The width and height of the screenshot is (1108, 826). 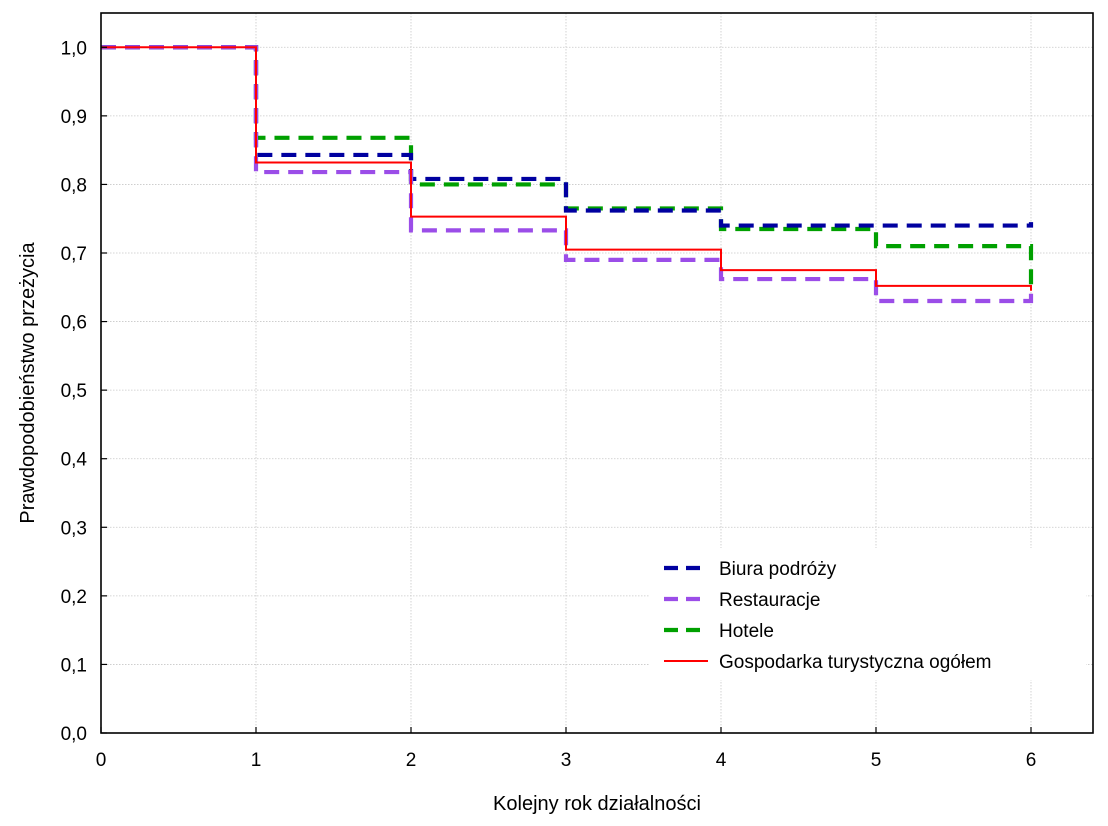 I want to click on x-tick-label: 5, so click(x=876, y=760).